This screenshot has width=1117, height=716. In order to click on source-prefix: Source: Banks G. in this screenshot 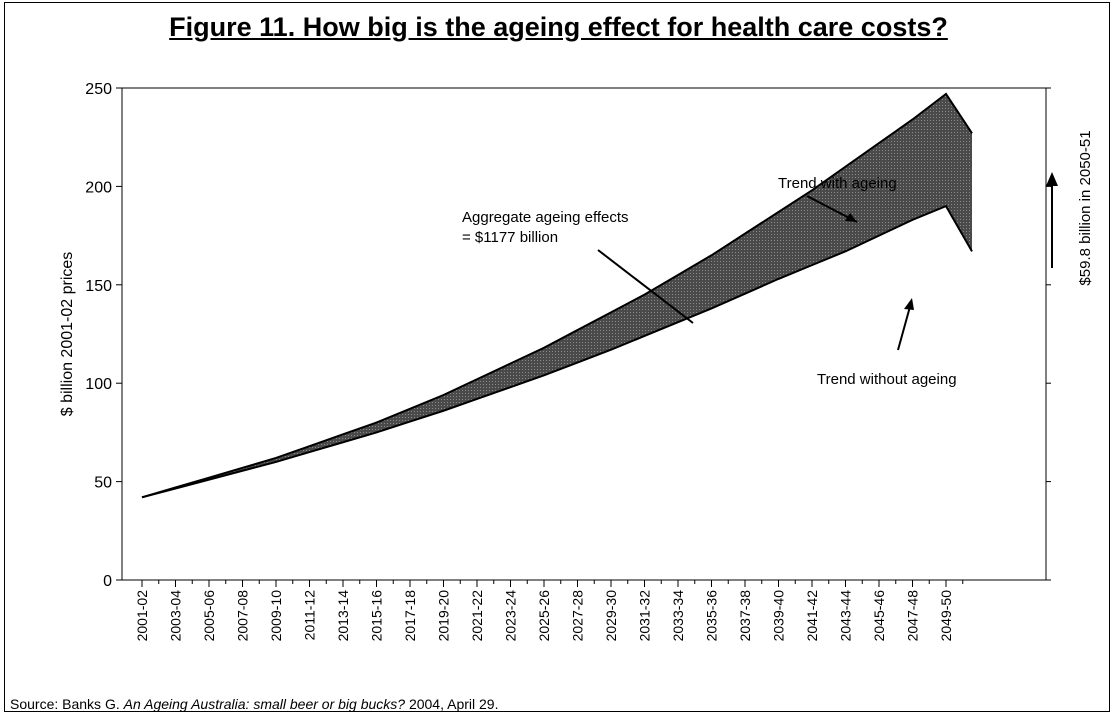, I will do `click(67, 704)`.